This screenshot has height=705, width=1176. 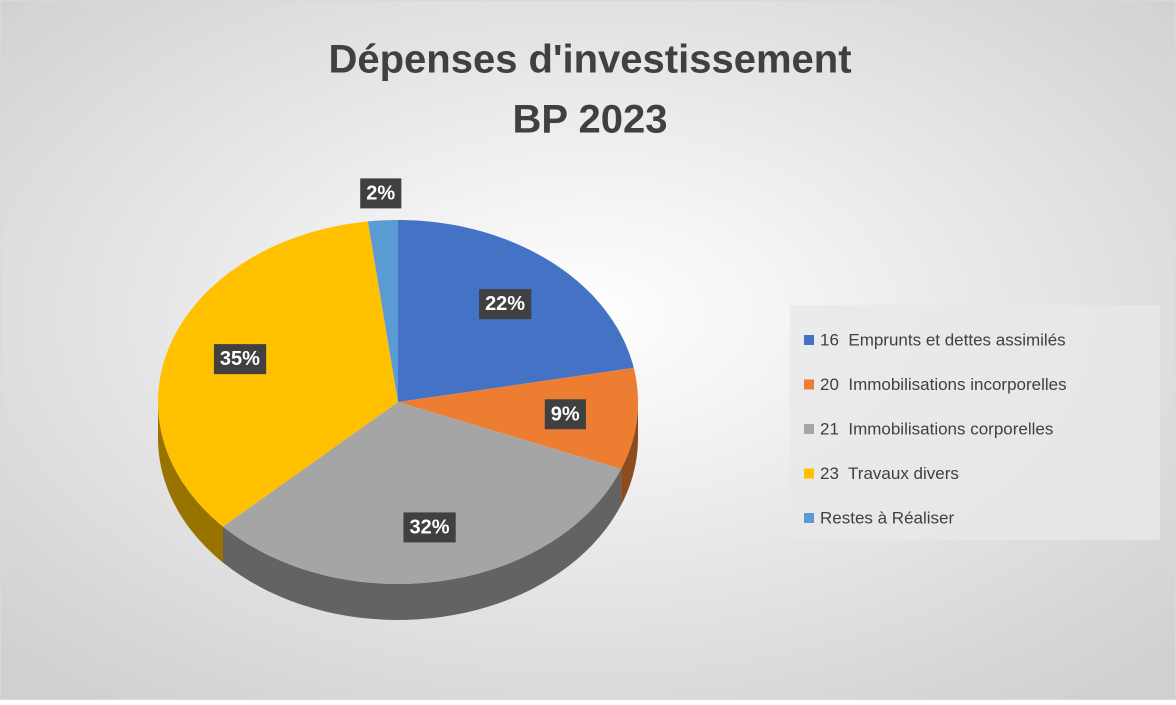 I want to click on data-label: 9%, so click(x=565, y=414).